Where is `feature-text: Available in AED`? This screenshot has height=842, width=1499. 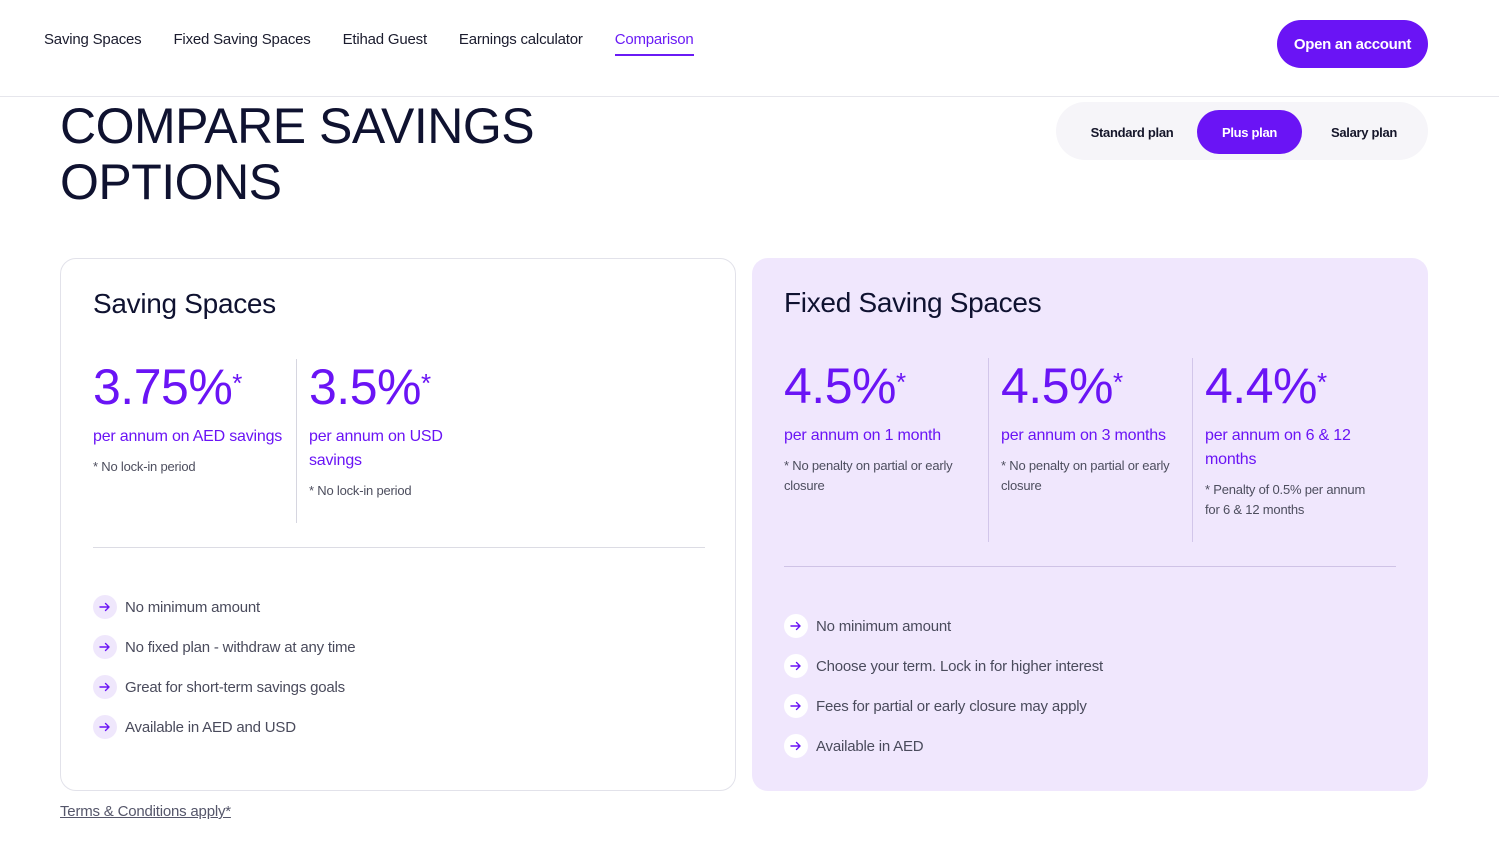
feature-text: Available in AED is located at coordinates (870, 746).